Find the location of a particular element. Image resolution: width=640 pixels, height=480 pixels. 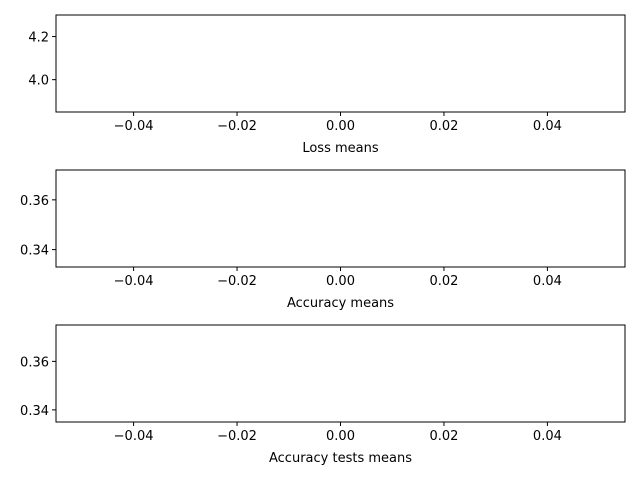

y-tick-label: 4.0 is located at coordinates (38, 81).